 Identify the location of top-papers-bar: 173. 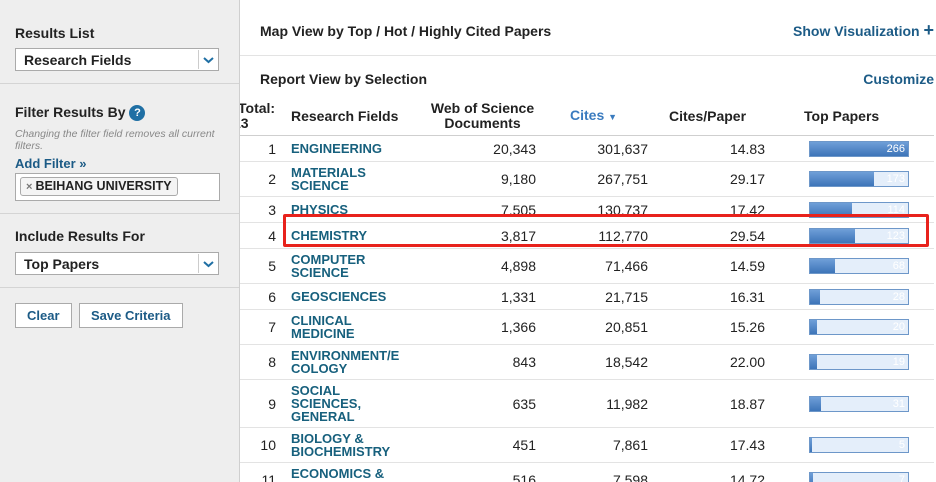
(859, 179).